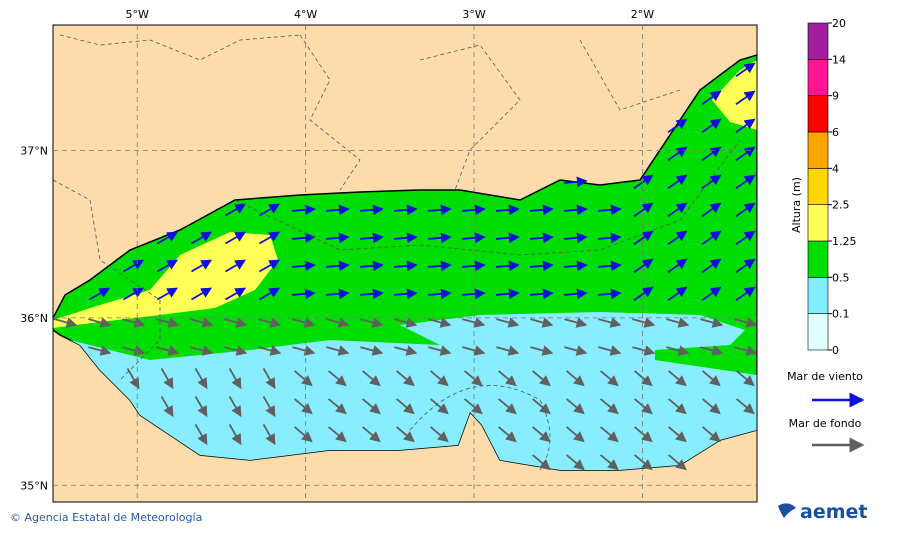 This screenshot has width=900, height=537. Describe the element at coordinates (34, 318) in the screenshot. I see `lat-tick-label: 36°N` at that location.